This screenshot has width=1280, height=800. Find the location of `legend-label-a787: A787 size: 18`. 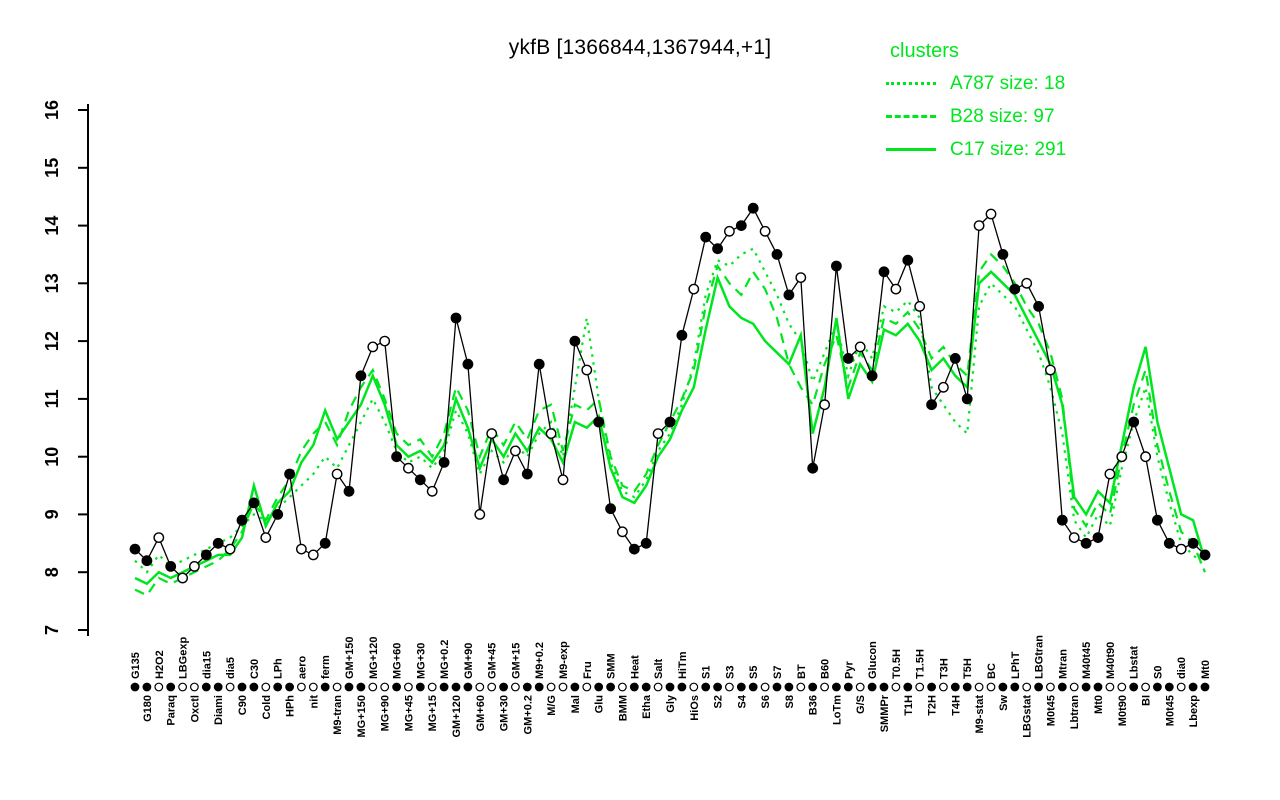

legend-label-a787: A787 size: 18 is located at coordinates (1008, 83).